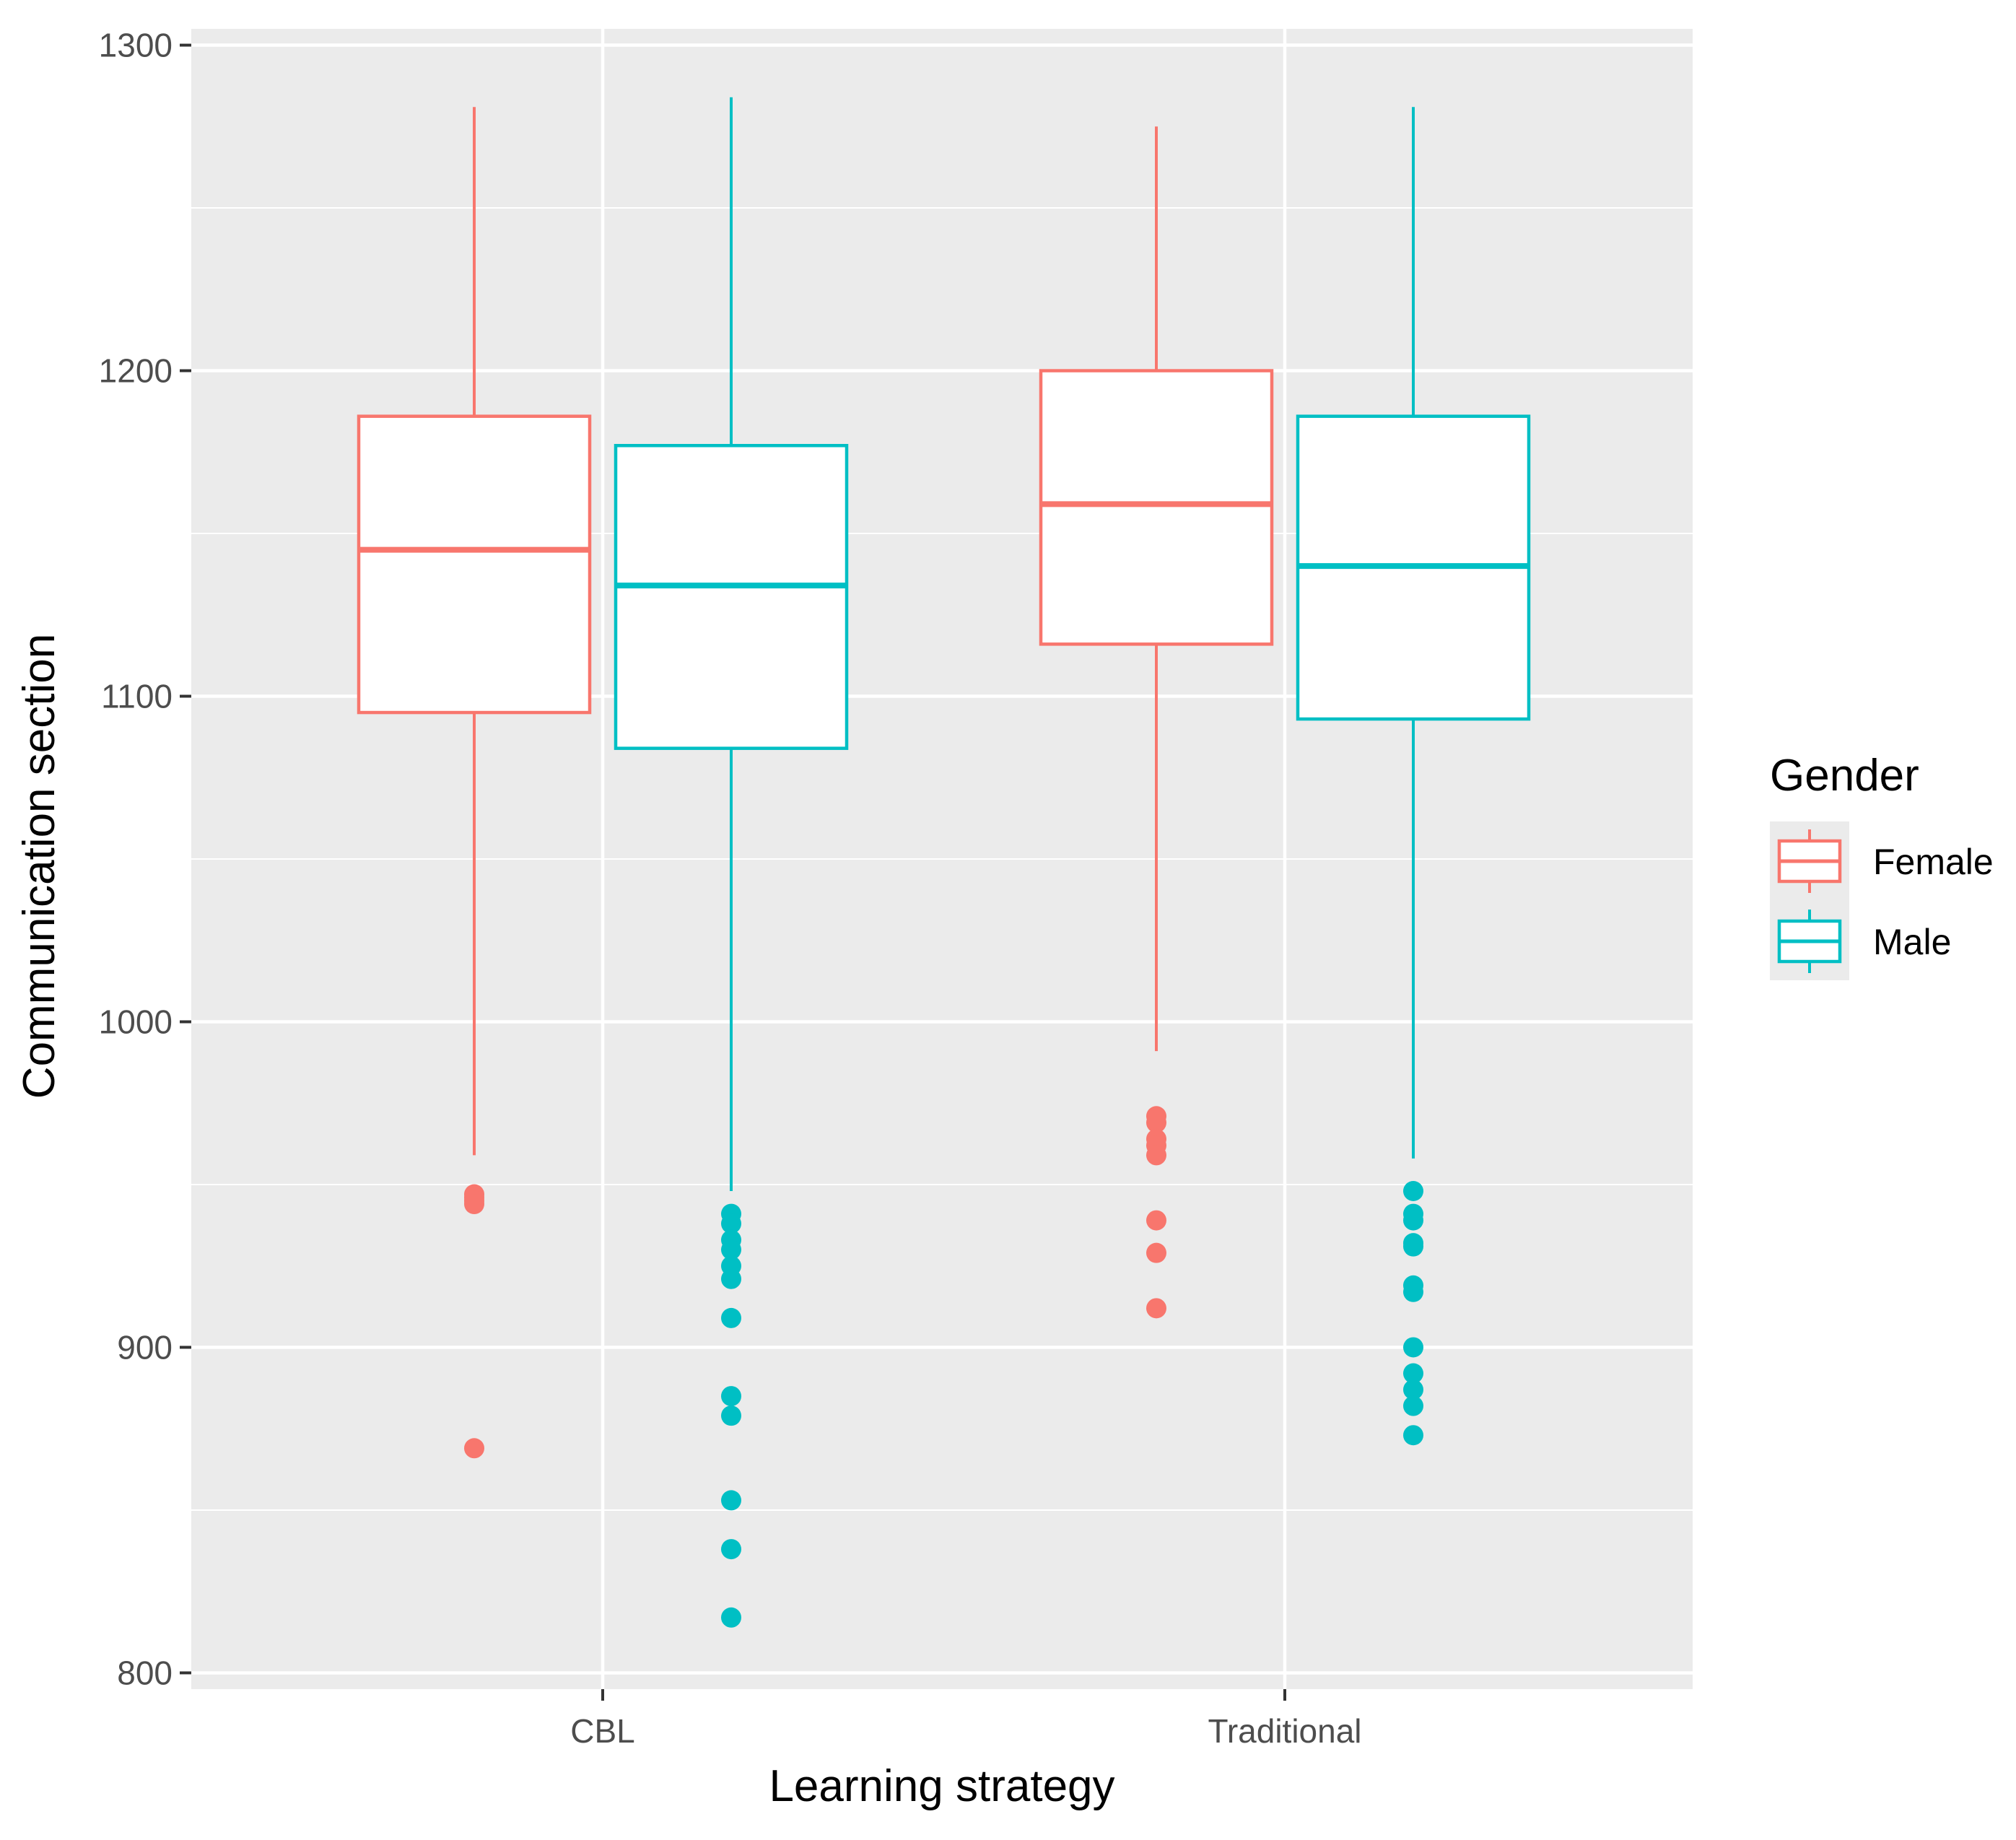  I want to click on legend-label-male: Male, so click(1912, 942).